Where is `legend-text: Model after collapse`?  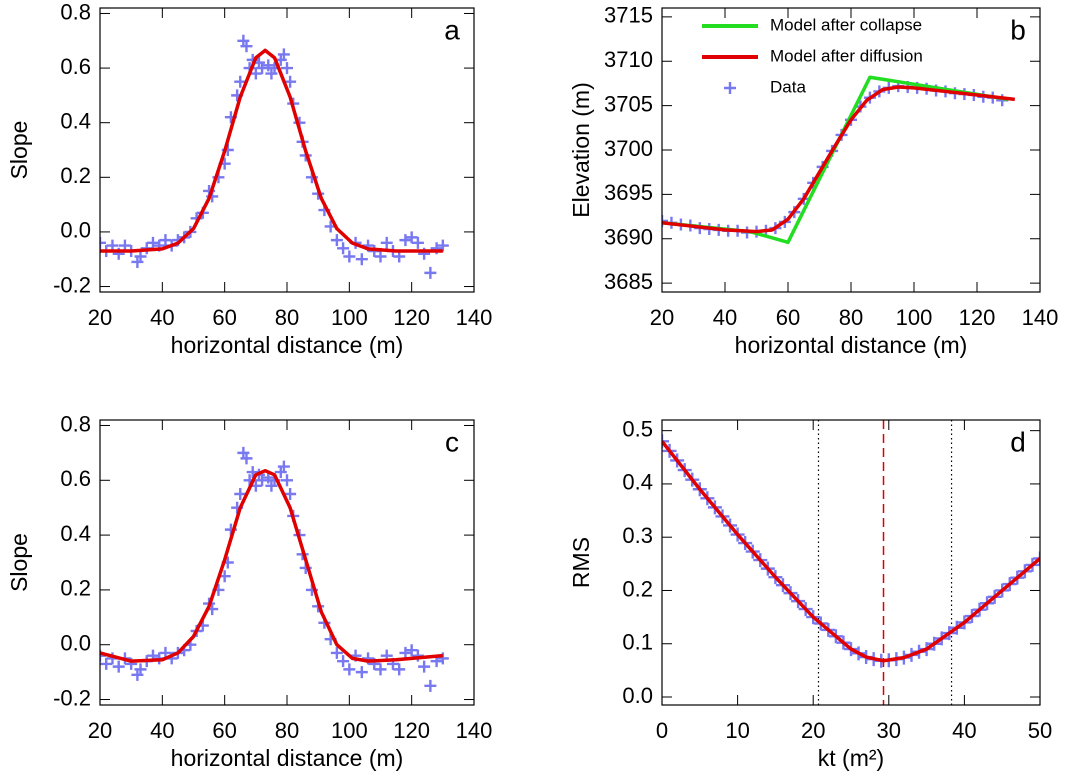 legend-text: Model after collapse is located at coordinates (846, 24).